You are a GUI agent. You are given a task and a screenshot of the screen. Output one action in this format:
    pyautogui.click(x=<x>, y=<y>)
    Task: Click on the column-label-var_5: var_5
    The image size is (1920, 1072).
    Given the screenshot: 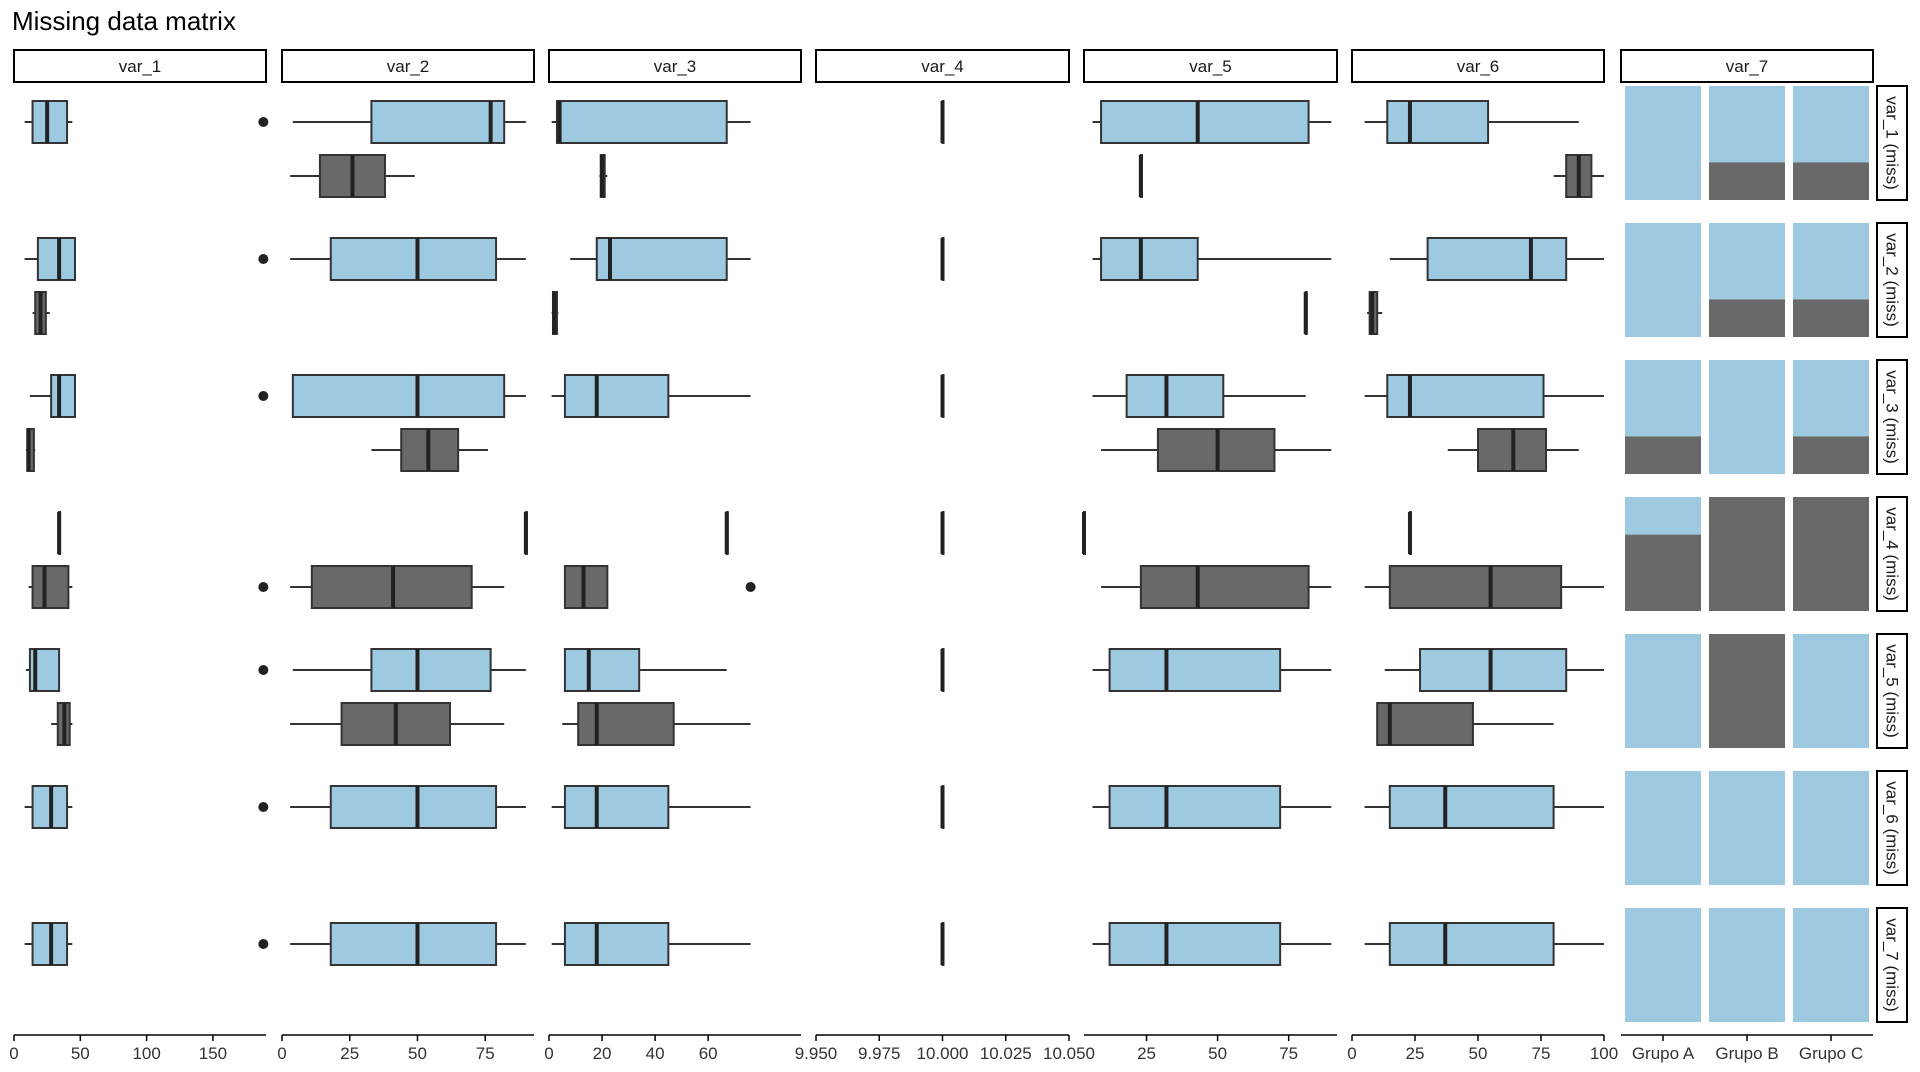 What is the action you would take?
    pyautogui.click(x=1210, y=66)
    